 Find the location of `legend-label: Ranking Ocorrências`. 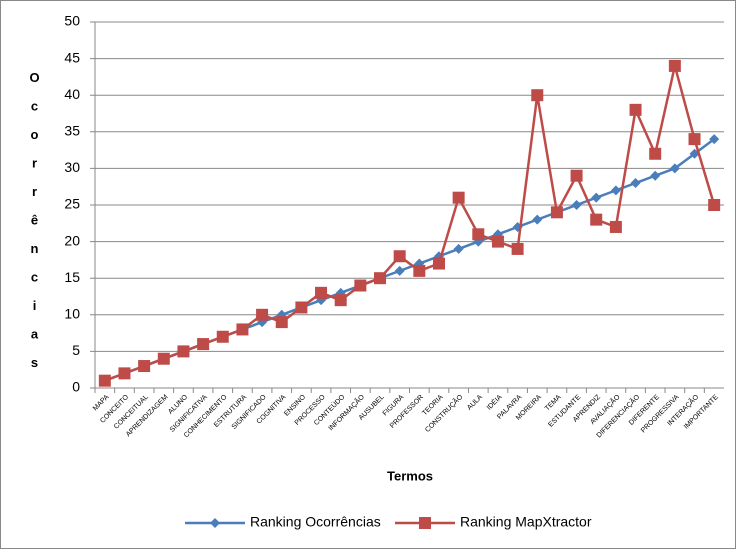

legend-label: Ranking Ocorrências is located at coordinates (315, 522).